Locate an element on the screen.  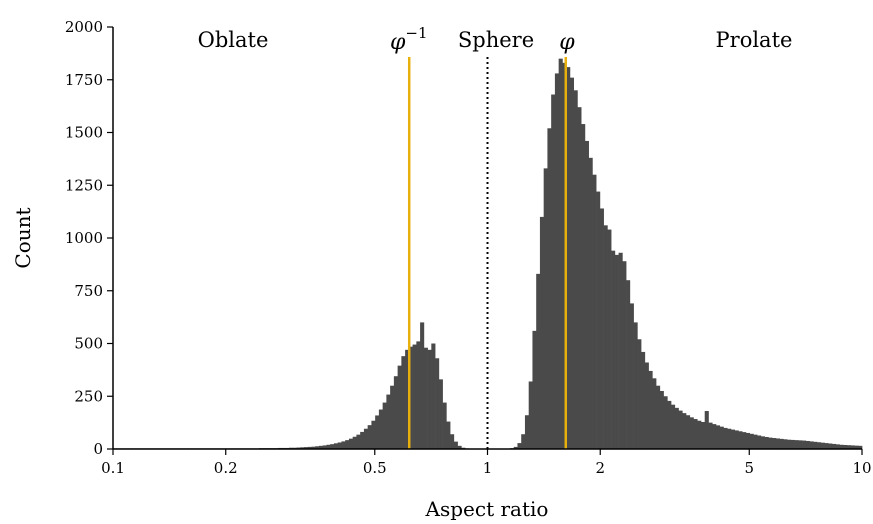
y-tick-label: 1500 is located at coordinates (84, 133).